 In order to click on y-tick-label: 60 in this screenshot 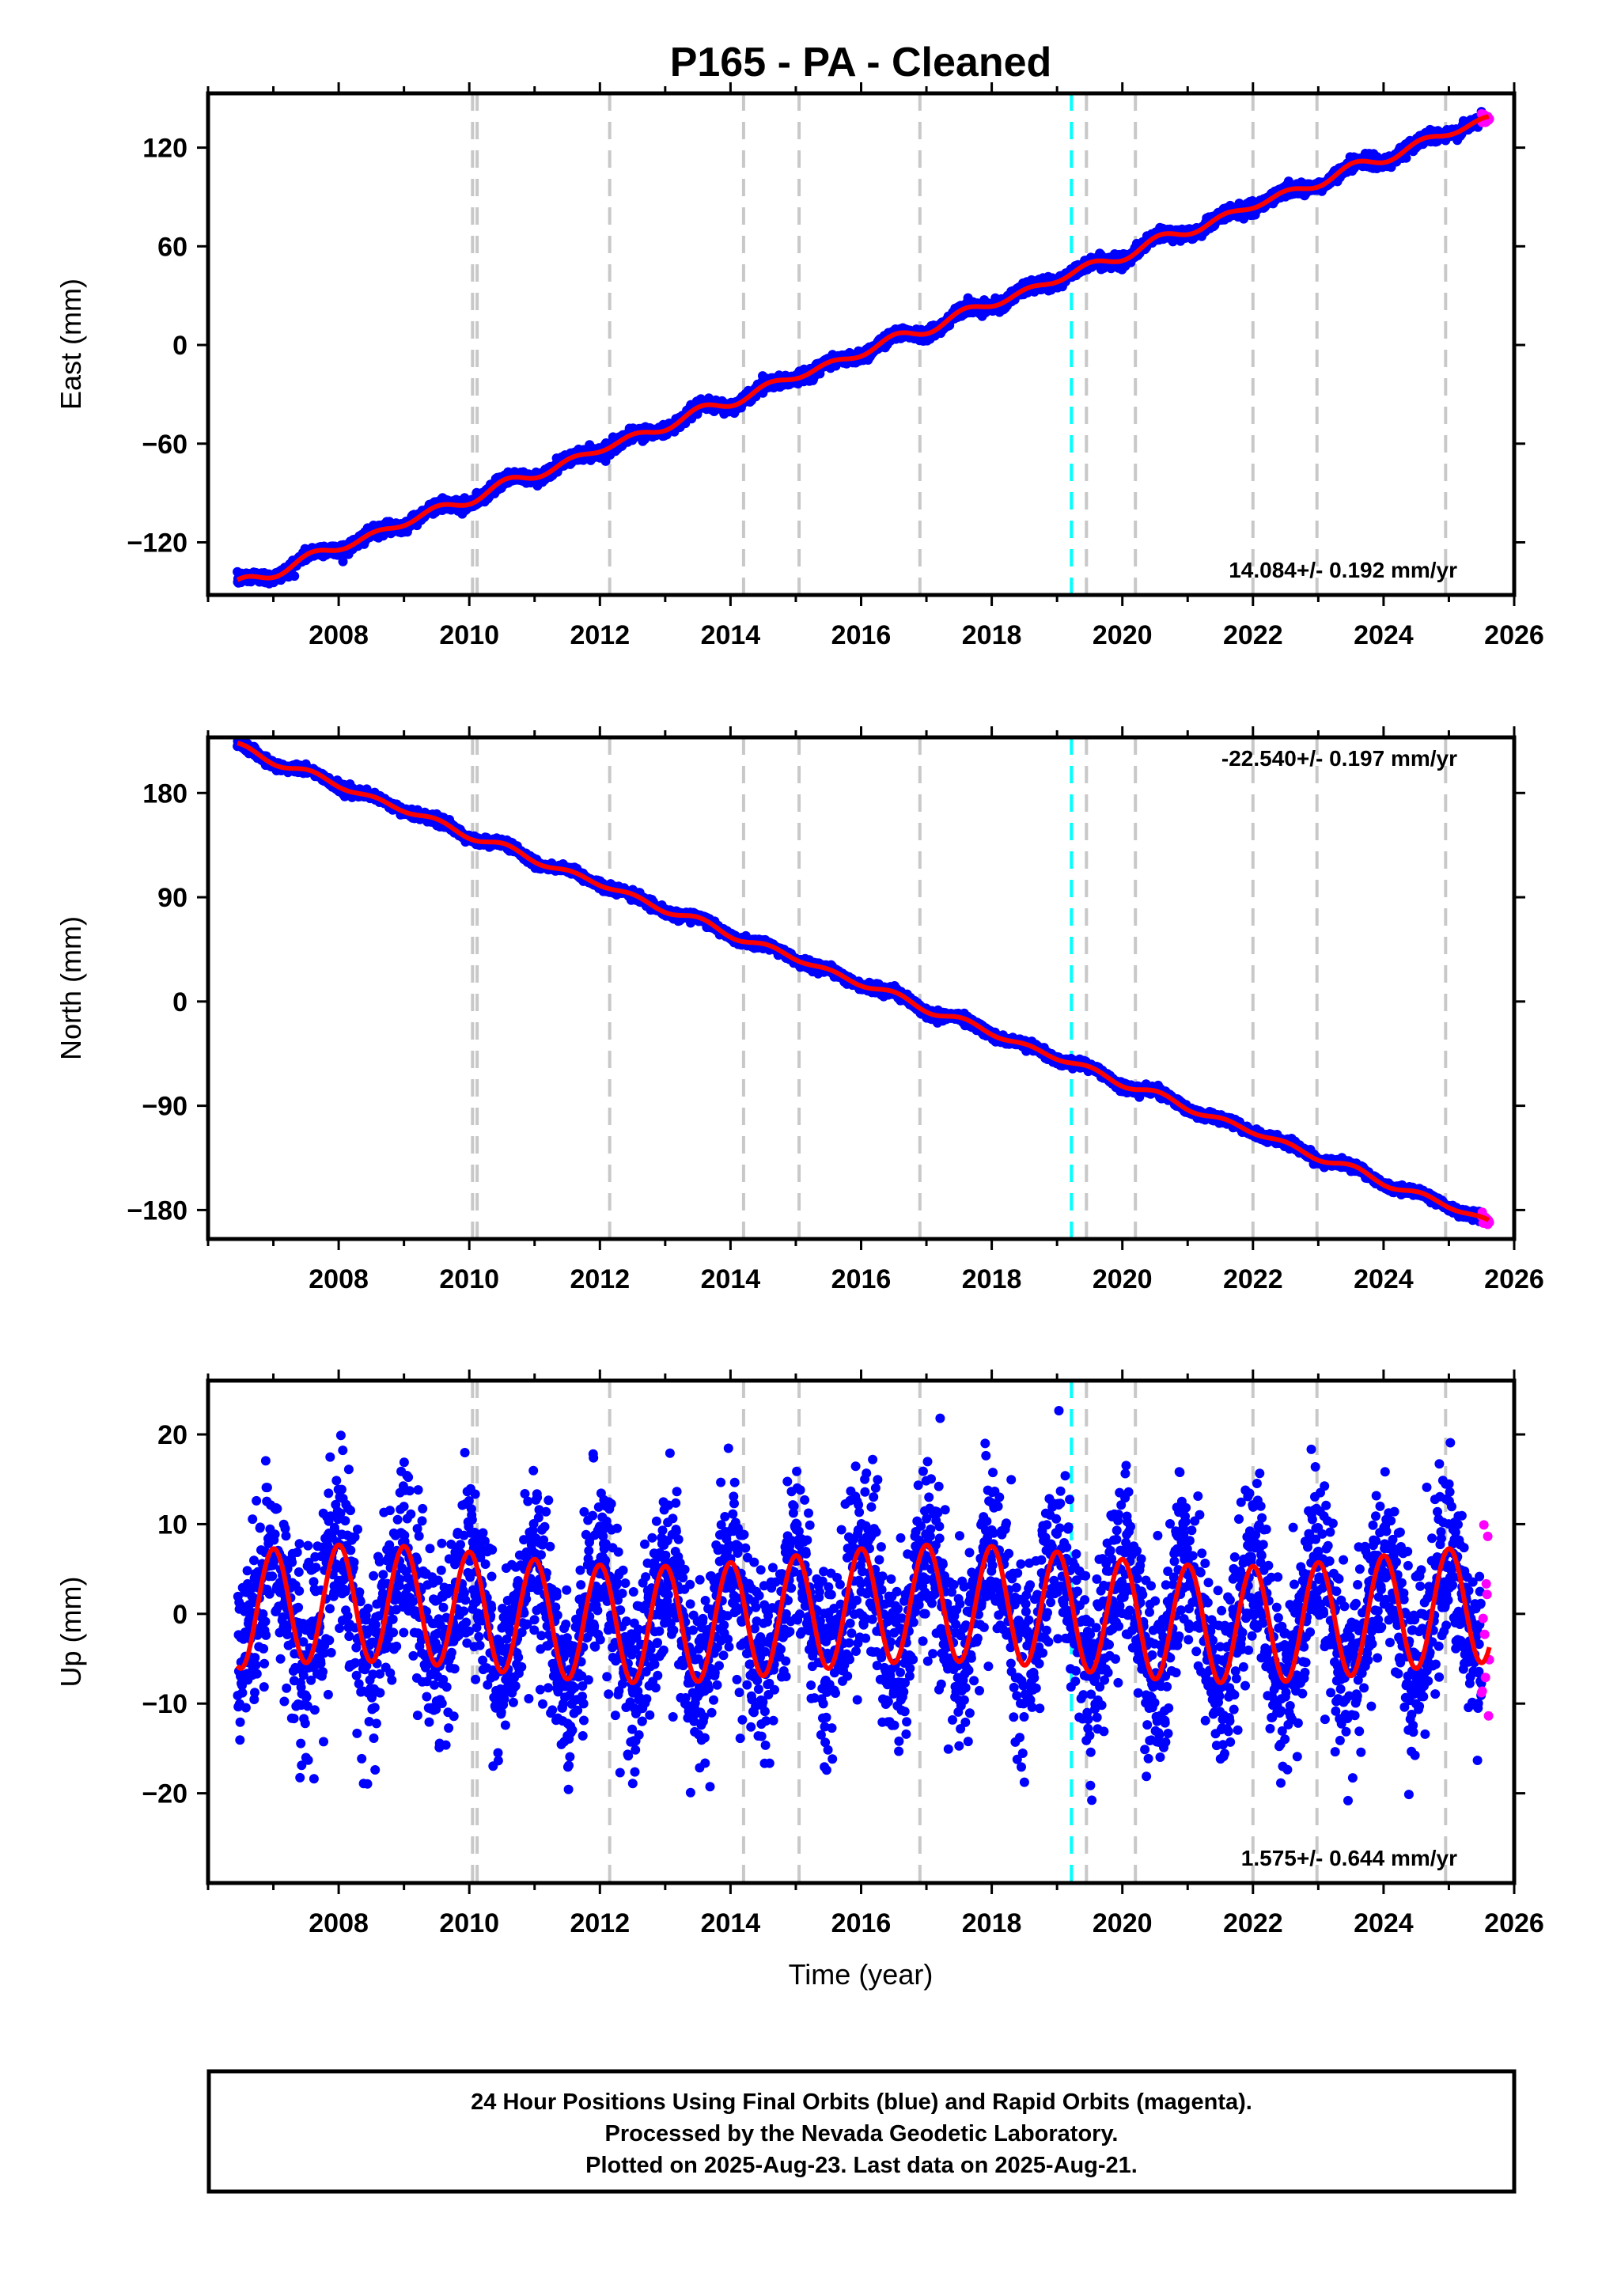, I will do `click(172, 247)`.